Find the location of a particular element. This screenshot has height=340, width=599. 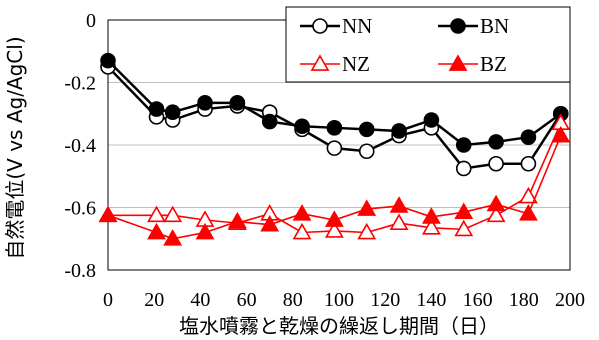

x-tick-label: 20 is located at coordinates (154, 300).